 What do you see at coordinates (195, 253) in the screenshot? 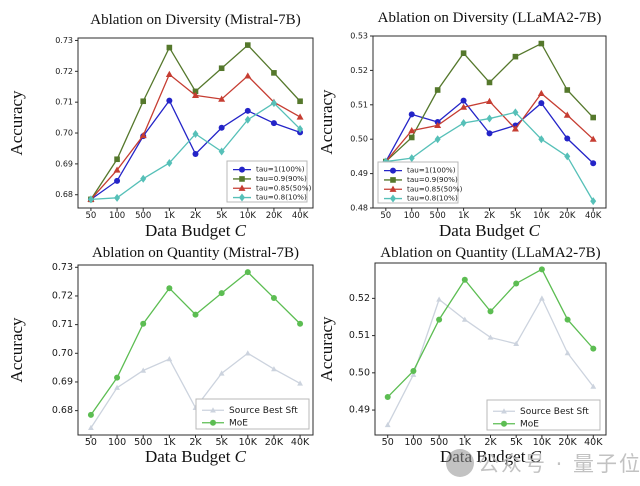
I see `chart-title: Ablation on Quantity (Mistral-7B)` at bounding box center [195, 253].